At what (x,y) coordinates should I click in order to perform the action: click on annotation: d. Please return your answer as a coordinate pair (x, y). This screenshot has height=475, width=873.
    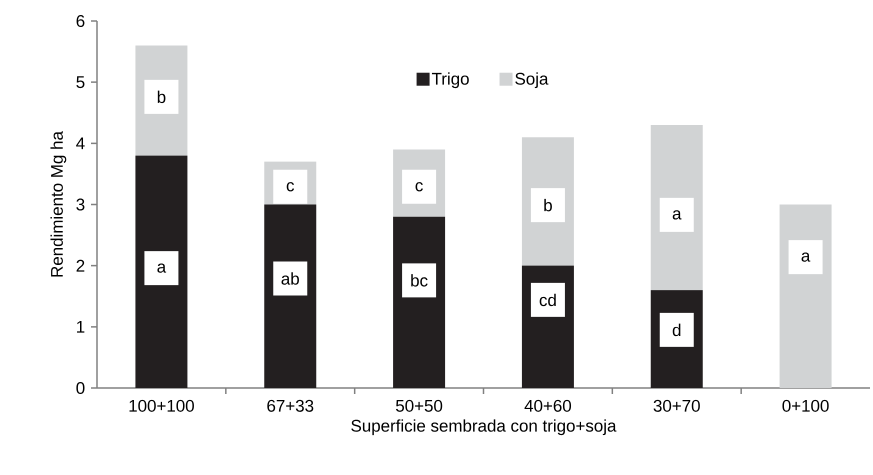
    Looking at the image, I should click on (676, 330).